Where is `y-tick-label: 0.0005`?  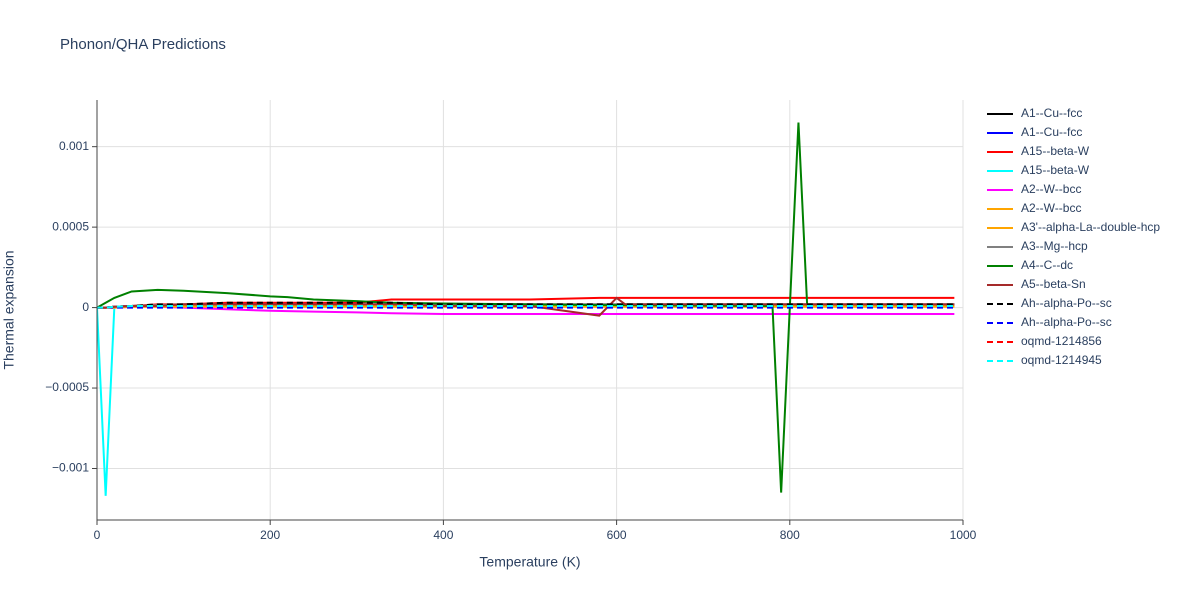
y-tick-label: 0.0005 is located at coordinates (70, 226).